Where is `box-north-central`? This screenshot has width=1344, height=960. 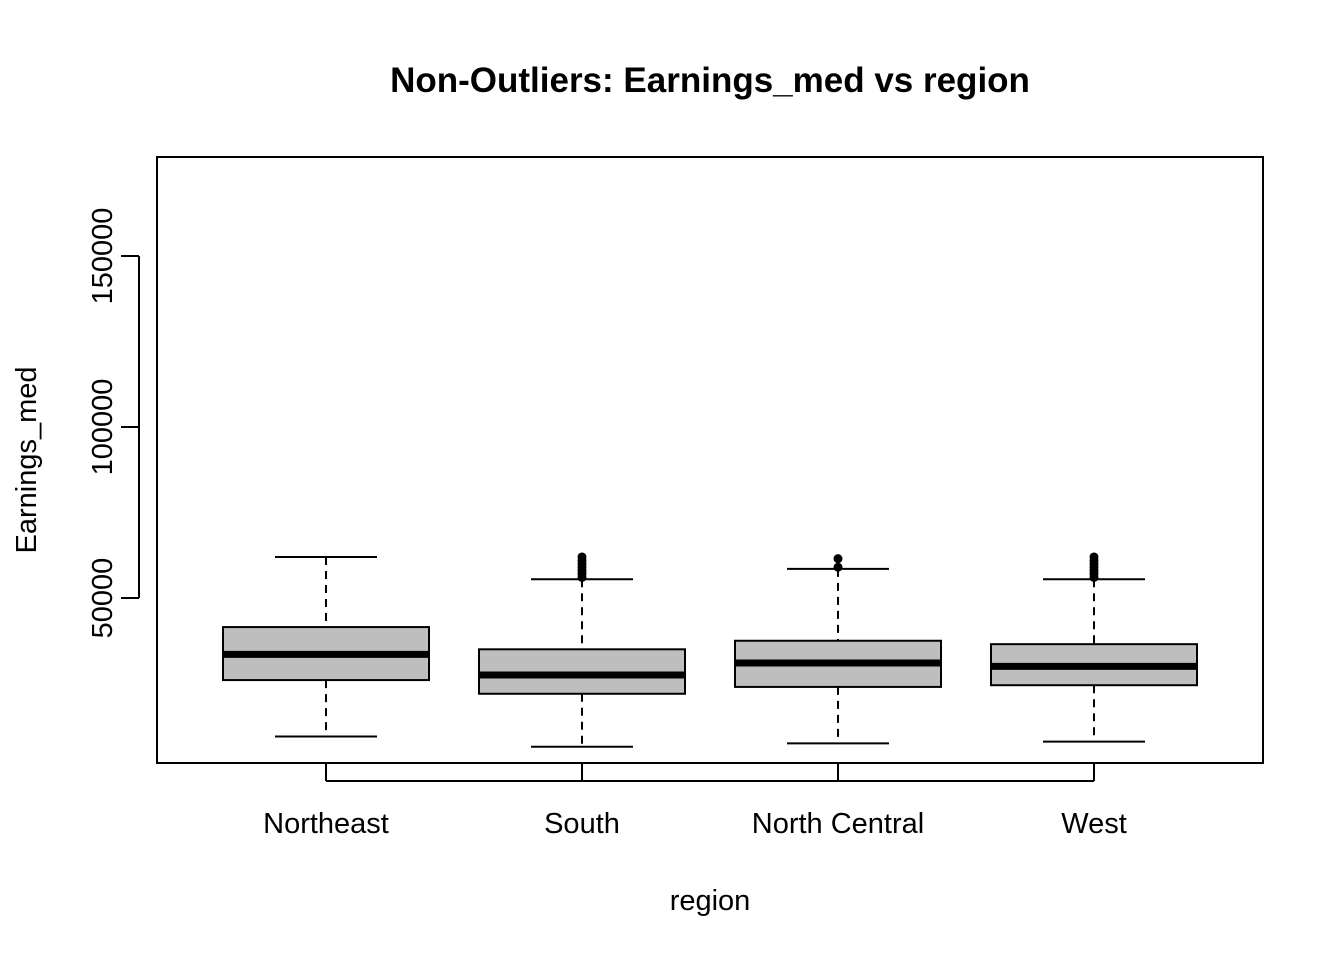
box-north-central is located at coordinates (838, 649).